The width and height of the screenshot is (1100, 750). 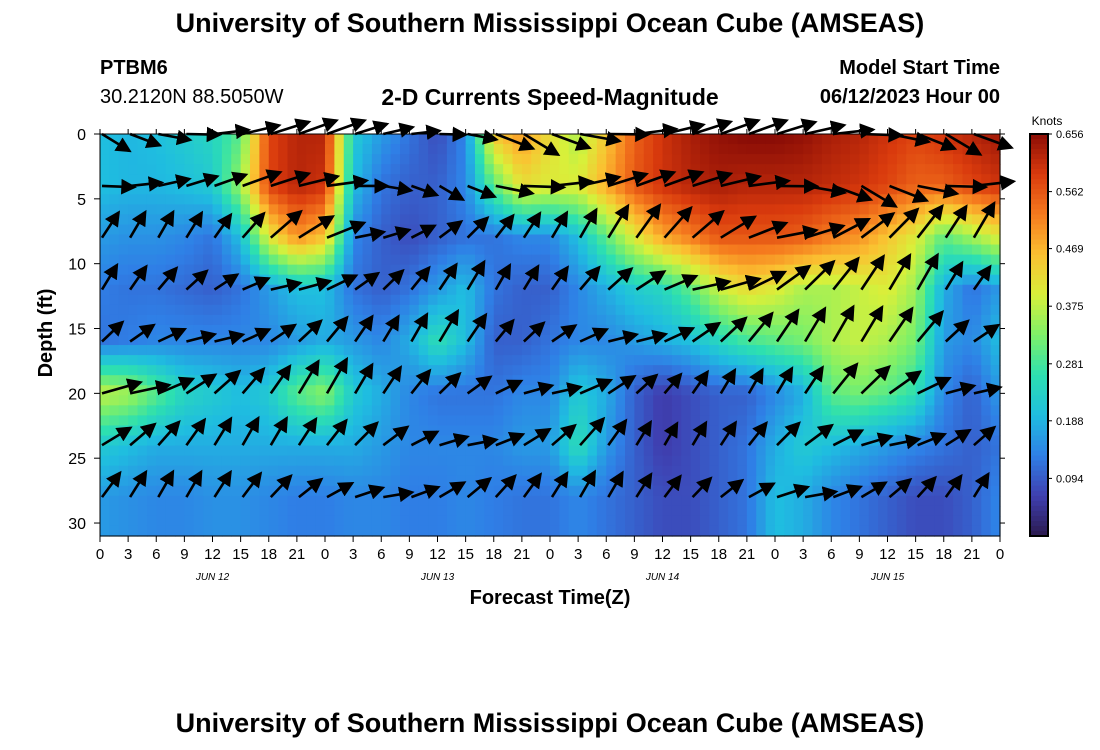 I want to click on x-tick-label: 12, so click(x=662, y=554).